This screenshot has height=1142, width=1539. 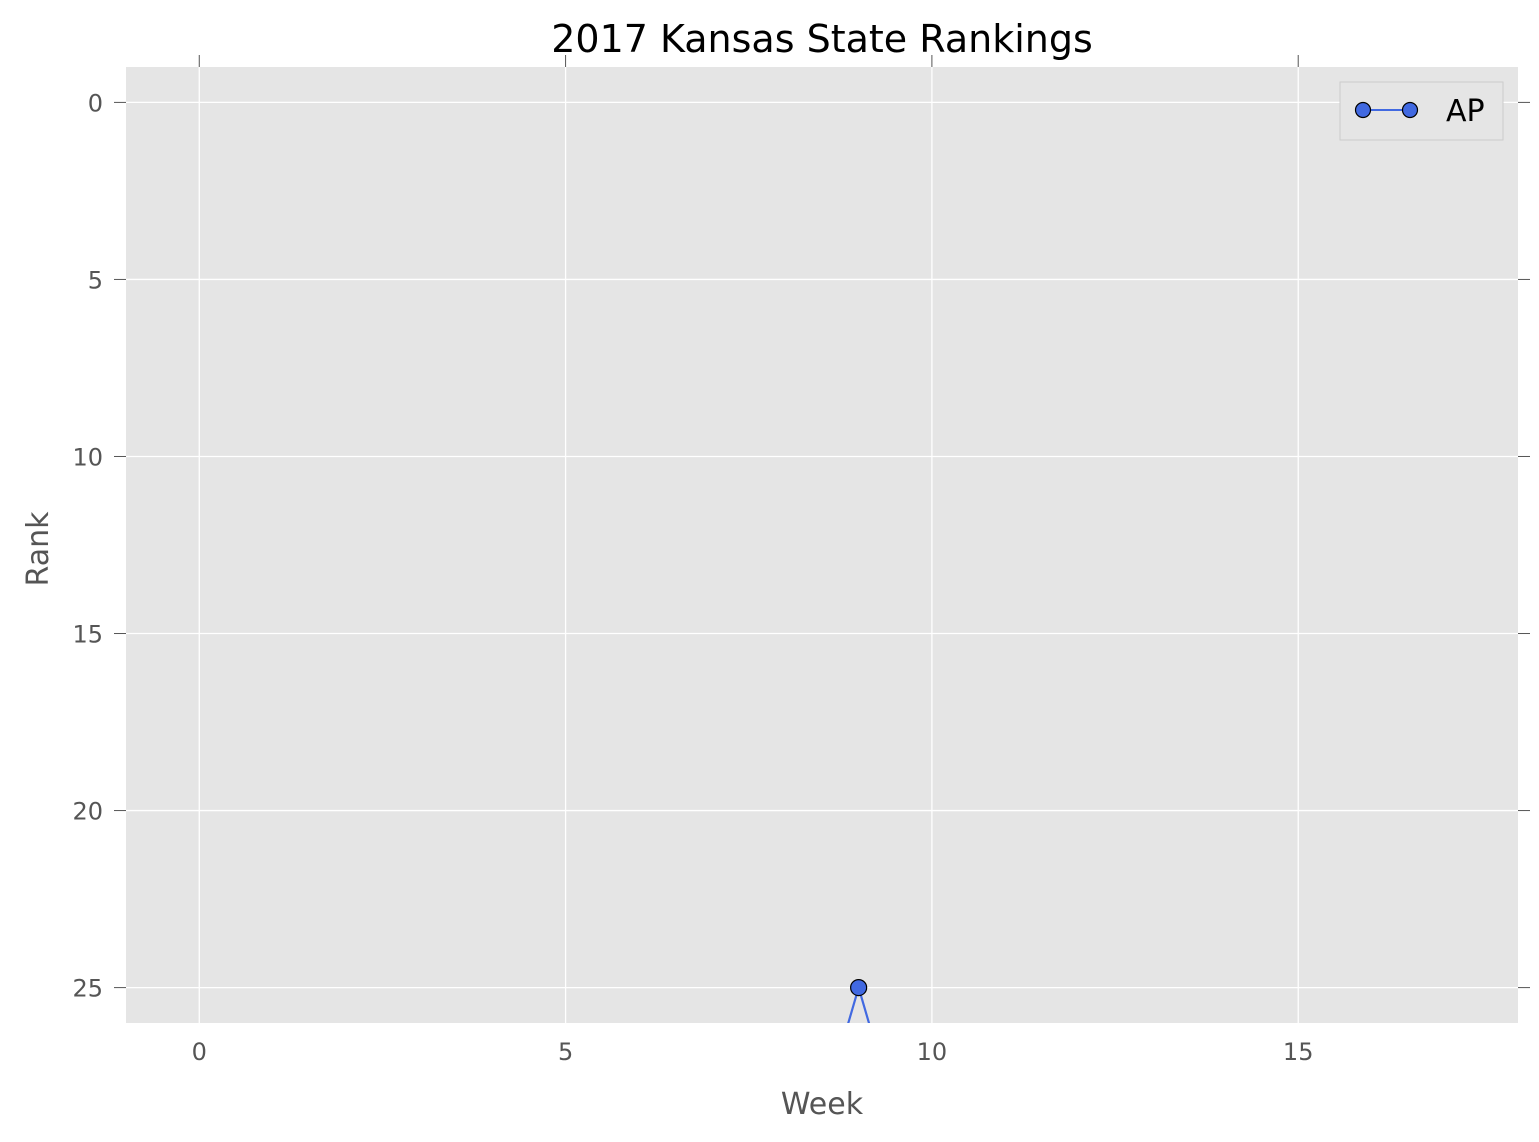 I want to click on data-point-ap, so click(x=859, y=987).